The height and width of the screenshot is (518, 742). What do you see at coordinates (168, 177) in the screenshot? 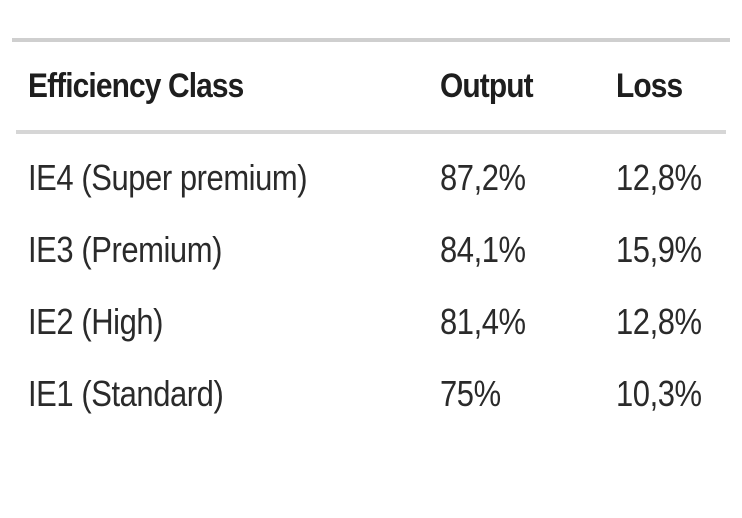
I see `row-class-cell: IE4 (Super premium)` at bounding box center [168, 177].